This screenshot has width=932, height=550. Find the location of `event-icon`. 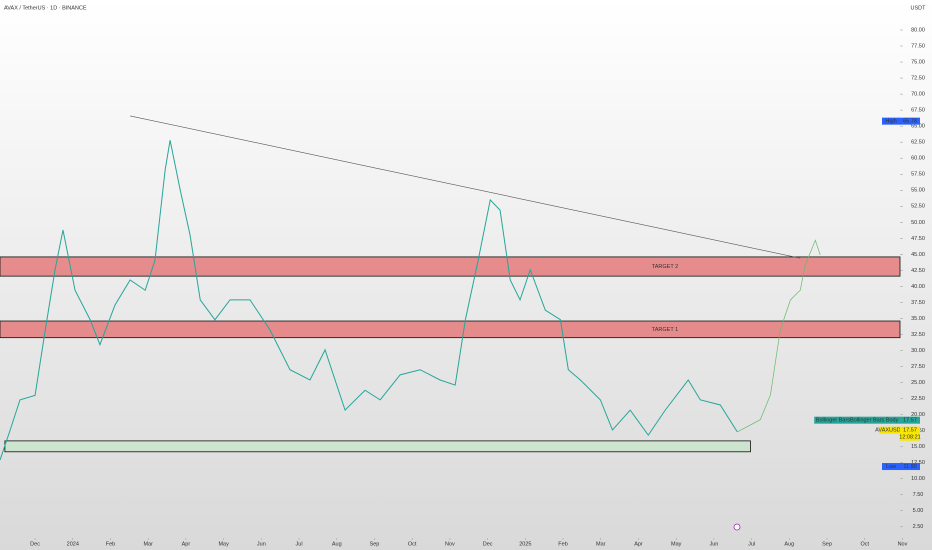

event-icon is located at coordinates (737, 527).